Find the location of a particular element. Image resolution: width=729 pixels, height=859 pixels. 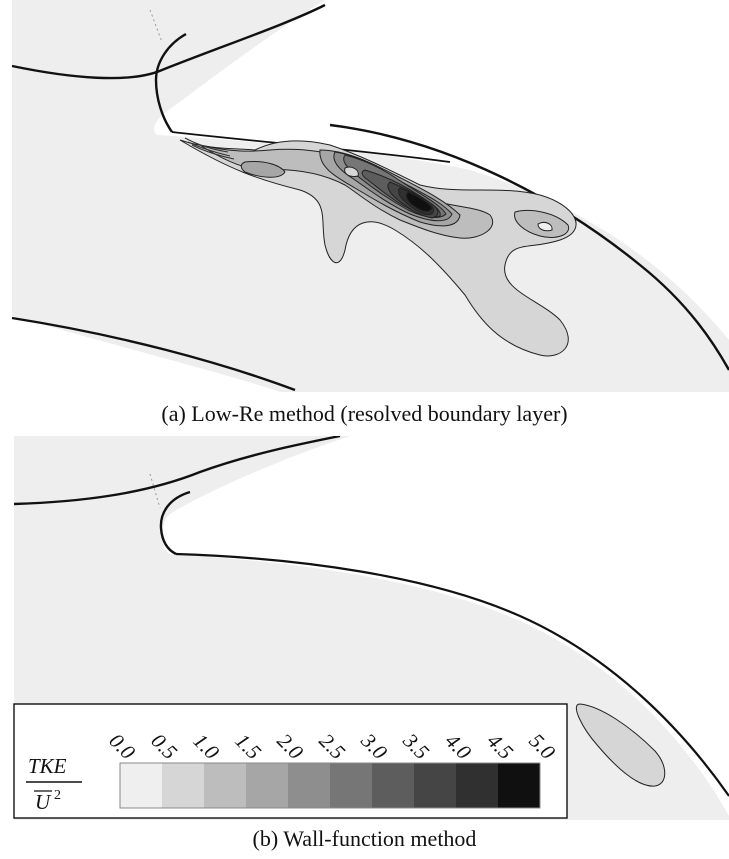

colorbar-label: TKE U 2 is located at coordinates (54, 784).